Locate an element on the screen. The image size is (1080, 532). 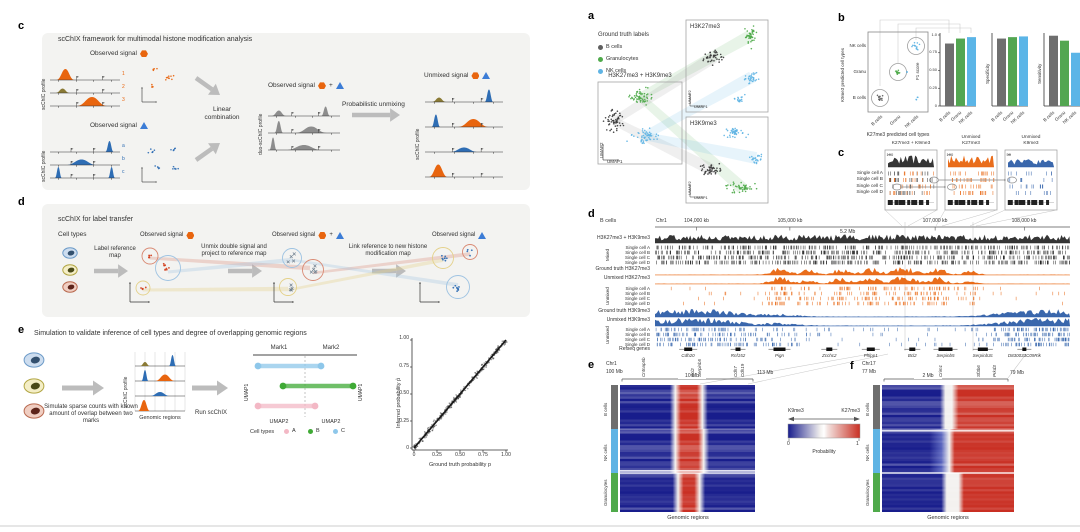
gene-phlpp1: Phlpp1 is located at coordinates (870, 355).